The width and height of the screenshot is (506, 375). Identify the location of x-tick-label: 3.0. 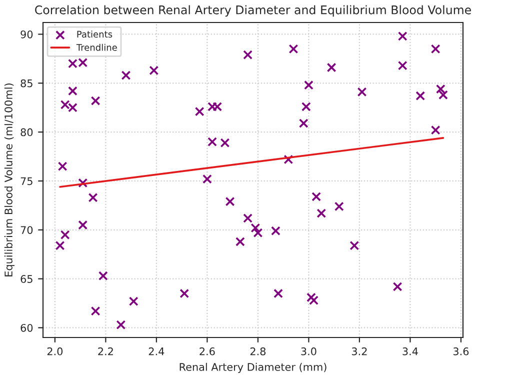
(308, 351).